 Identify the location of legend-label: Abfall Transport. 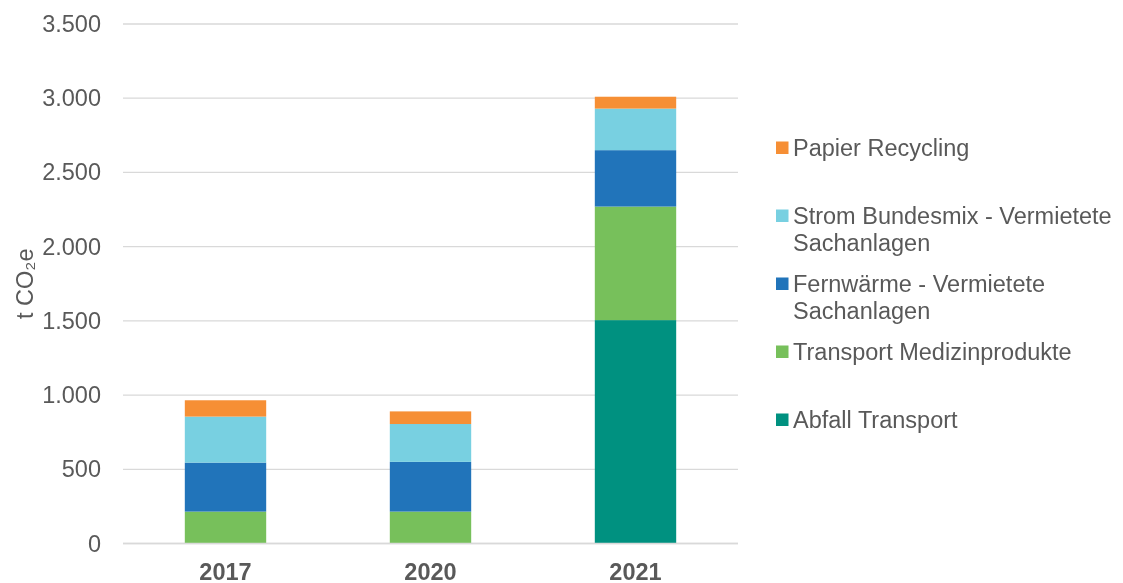
(876, 420).